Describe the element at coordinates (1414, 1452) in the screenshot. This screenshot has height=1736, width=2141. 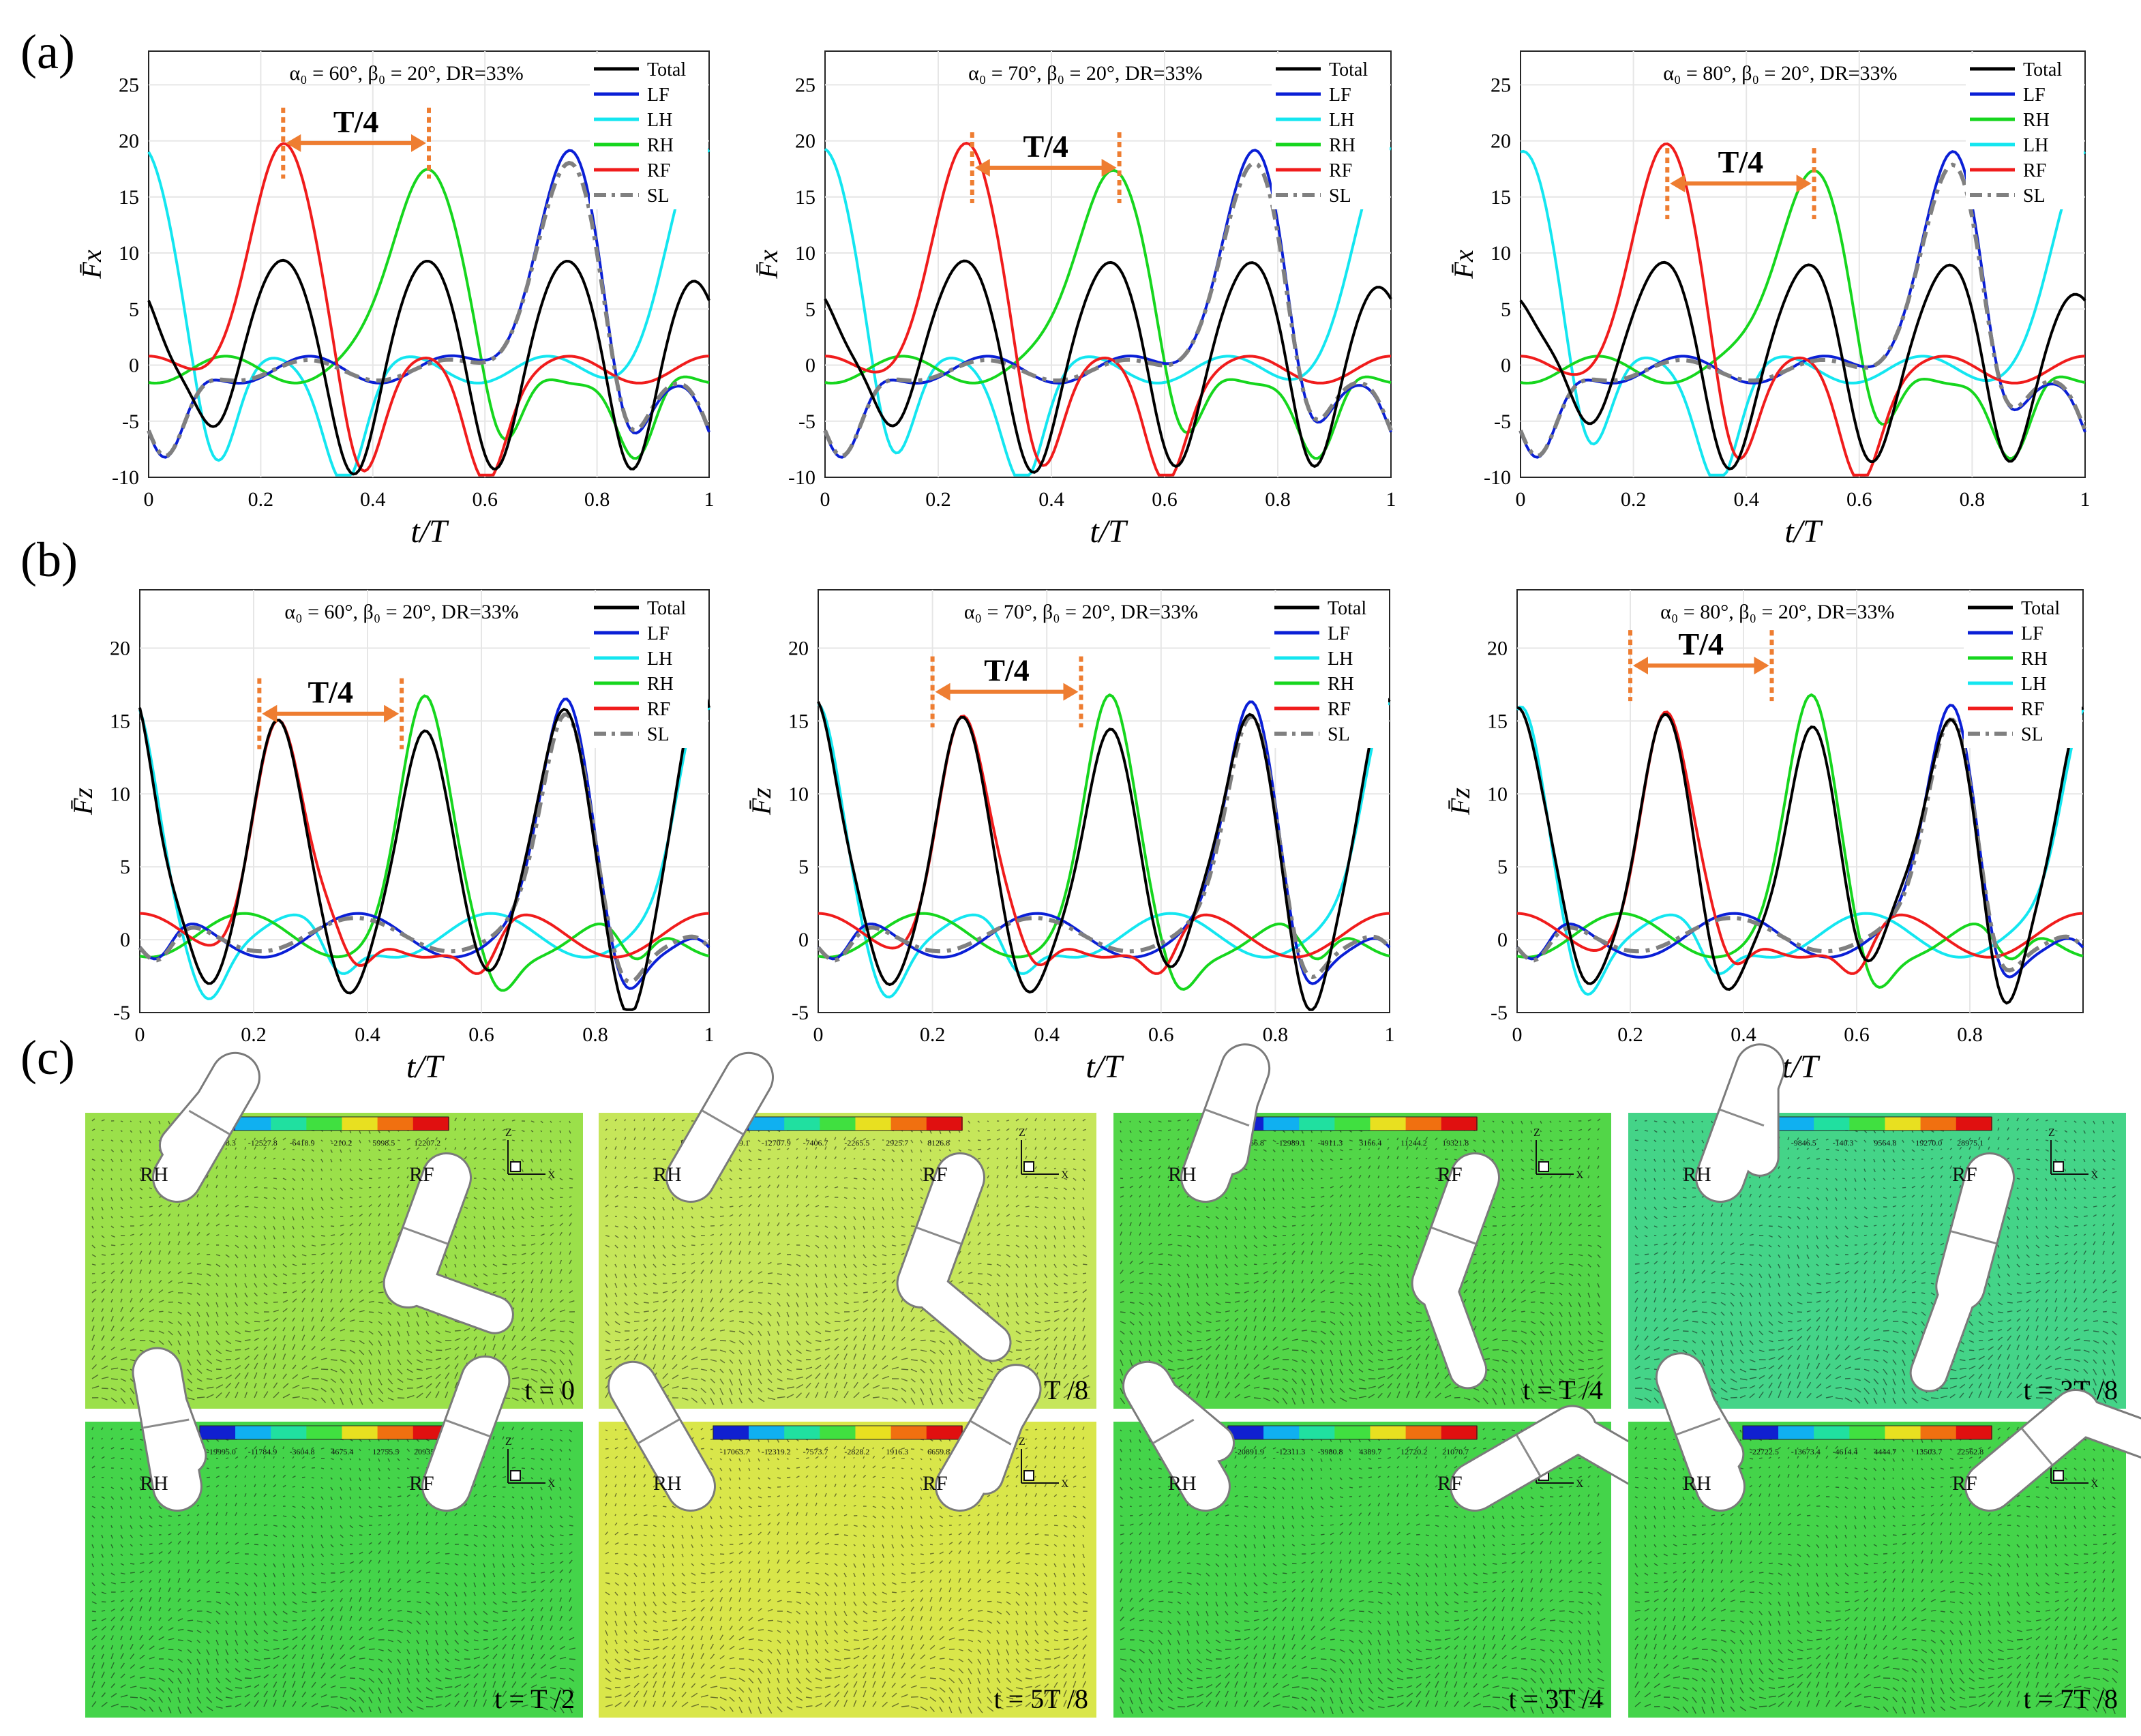
I see `colorbar-tick-label: 12720.2` at that location.